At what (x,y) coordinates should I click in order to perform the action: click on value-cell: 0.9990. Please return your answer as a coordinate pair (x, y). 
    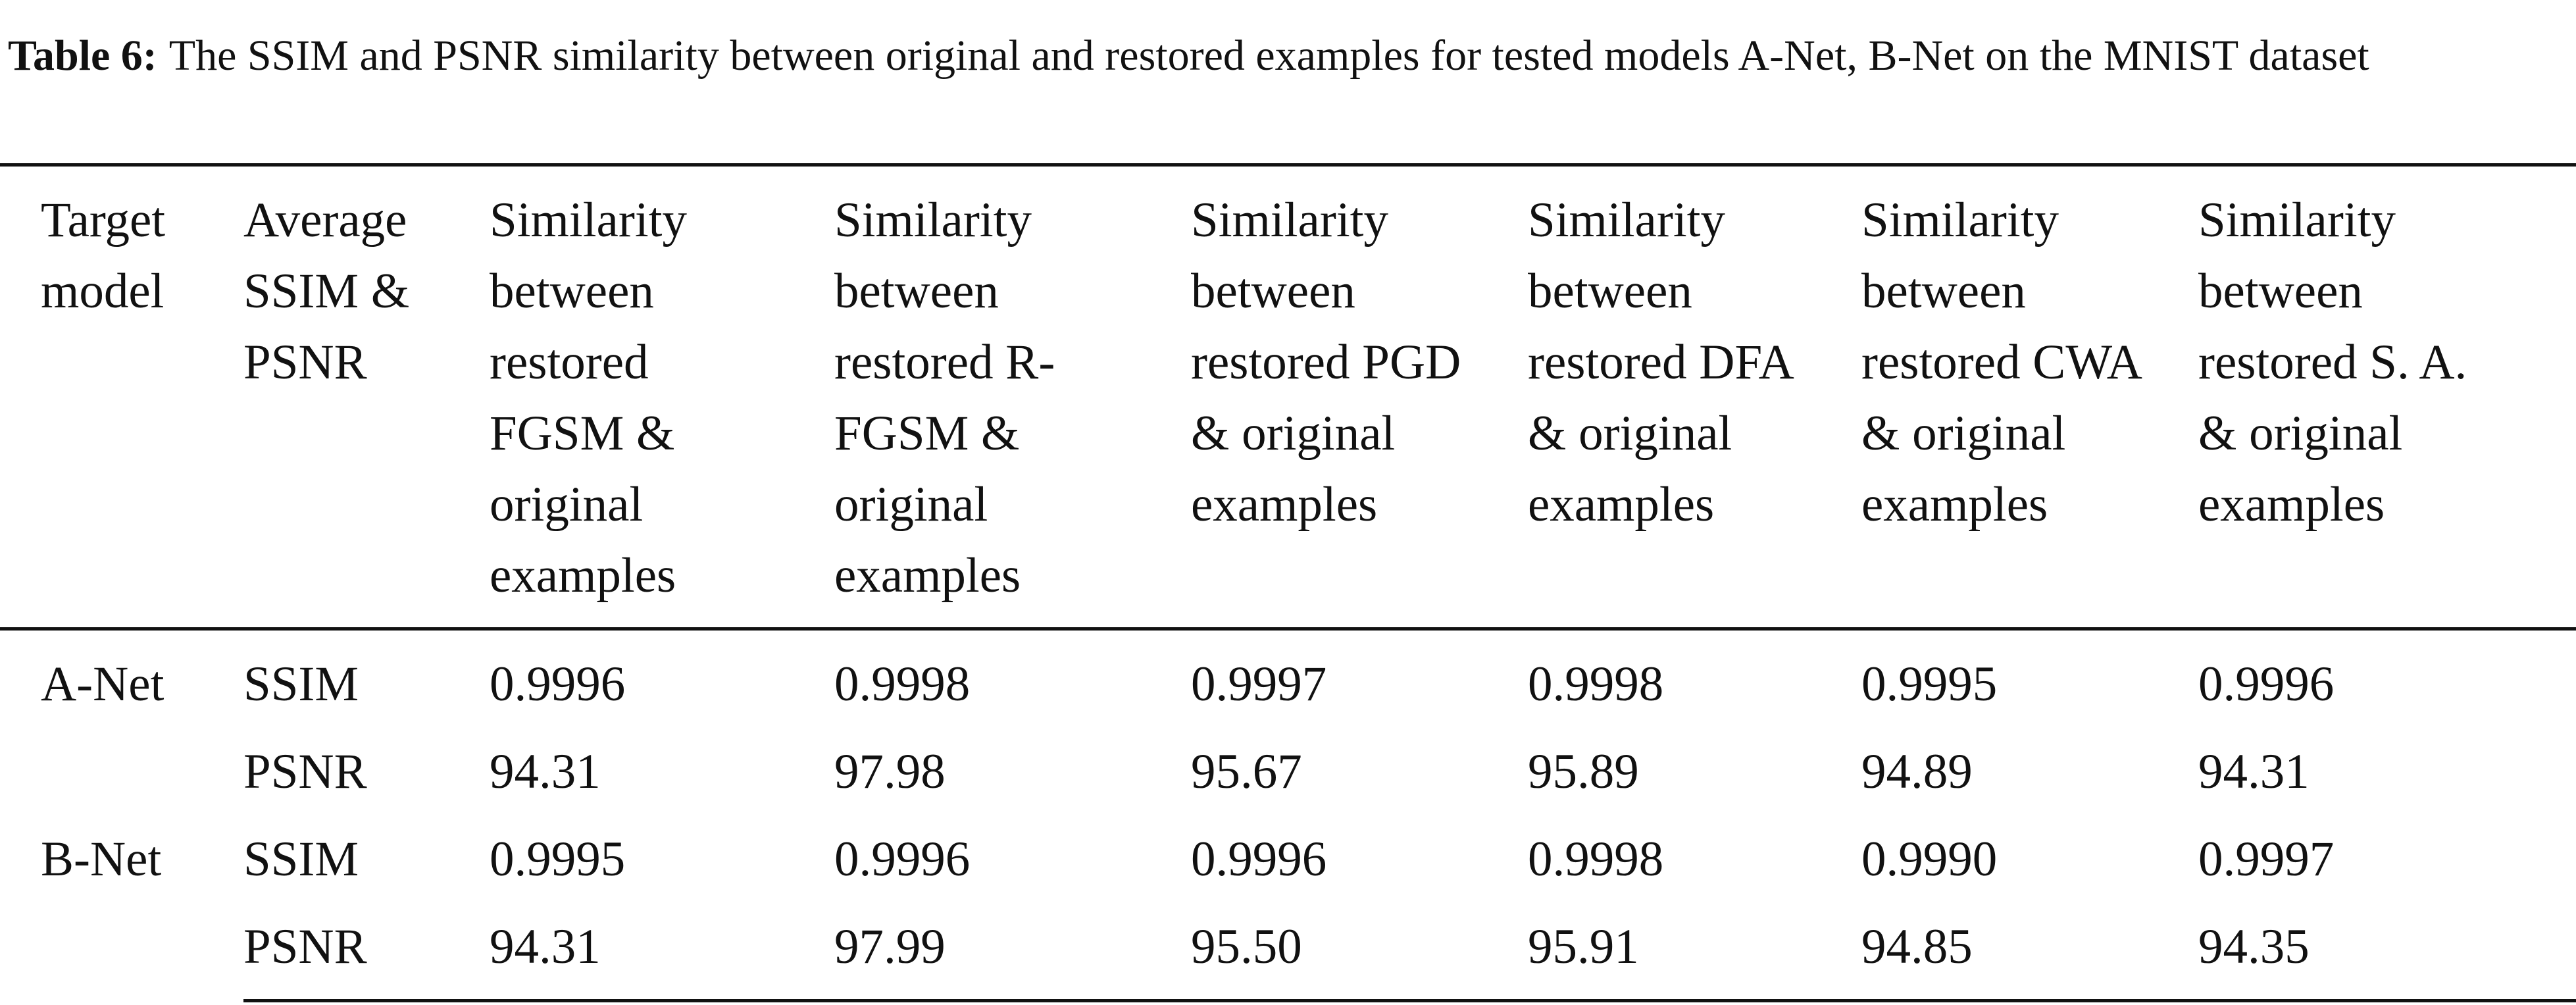
    Looking at the image, I should click on (1929, 859).